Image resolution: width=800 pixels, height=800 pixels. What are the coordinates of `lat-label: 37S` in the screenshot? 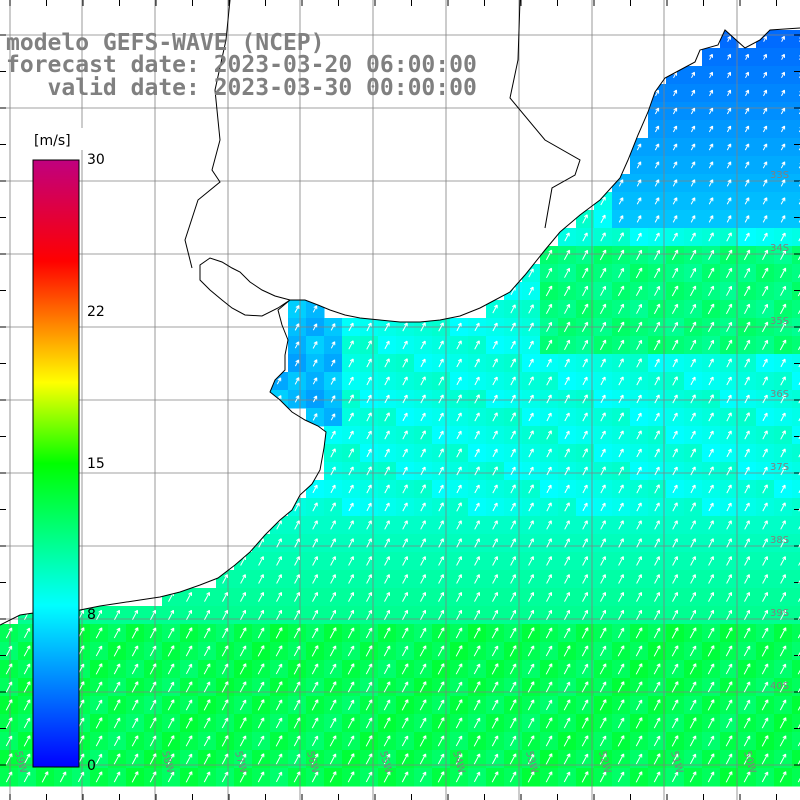 It's located at (779, 467).